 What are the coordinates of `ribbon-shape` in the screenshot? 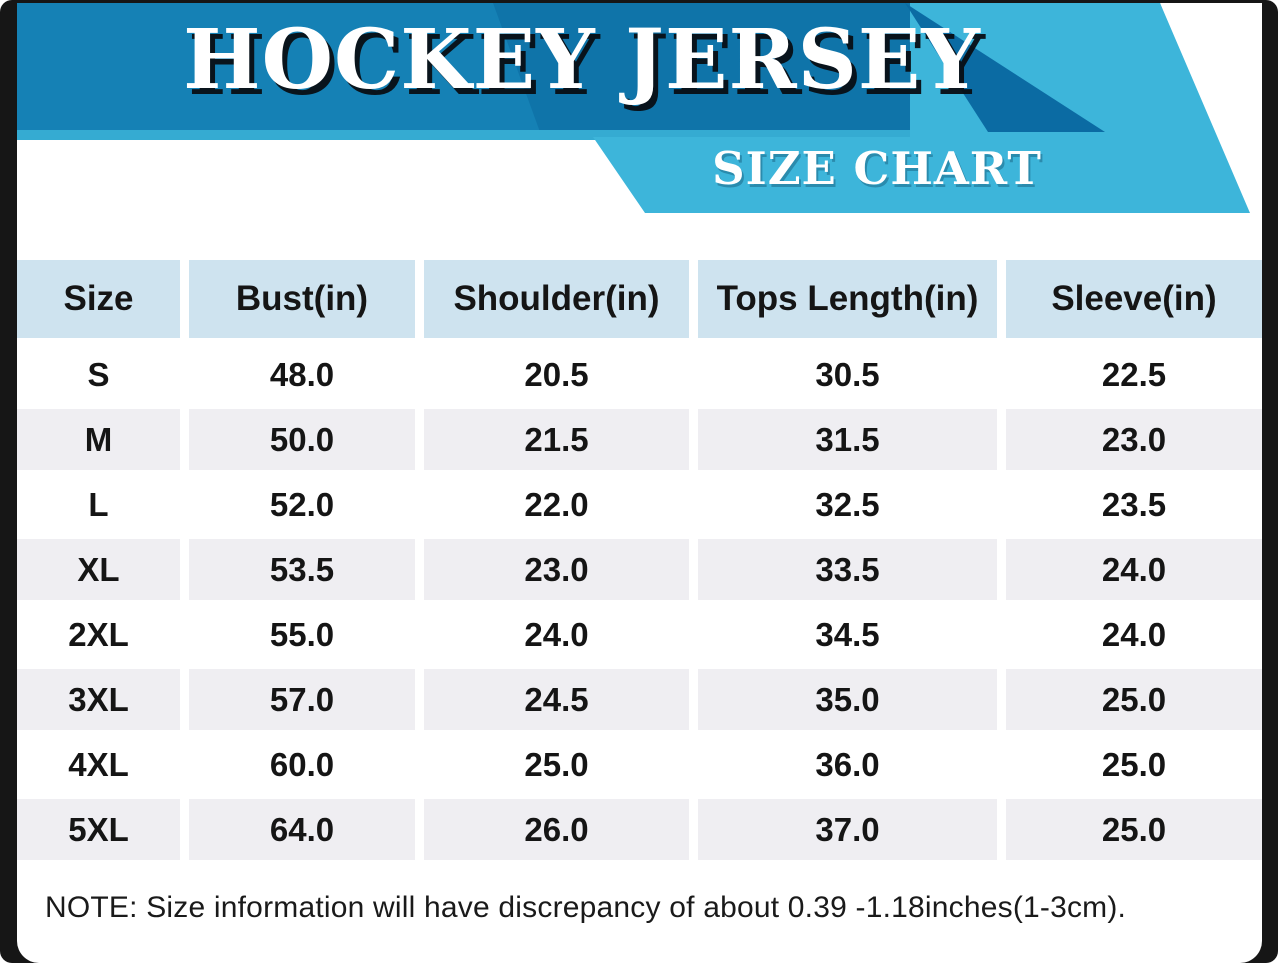 It's located at (921, 108).